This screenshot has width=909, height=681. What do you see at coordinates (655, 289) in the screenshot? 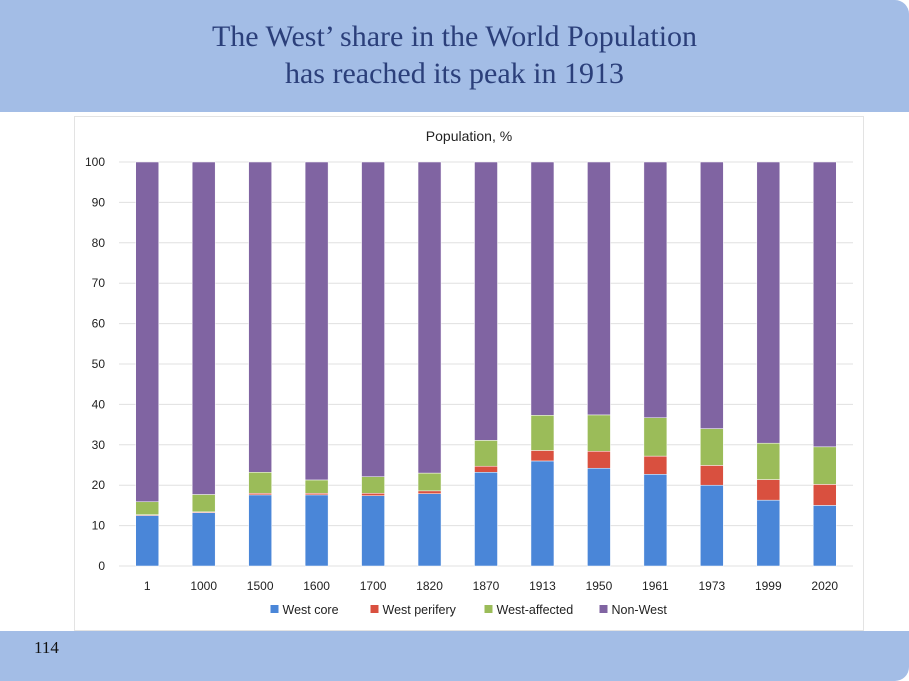
I see `bar-segment-non-west-1961` at bounding box center [655, 289].